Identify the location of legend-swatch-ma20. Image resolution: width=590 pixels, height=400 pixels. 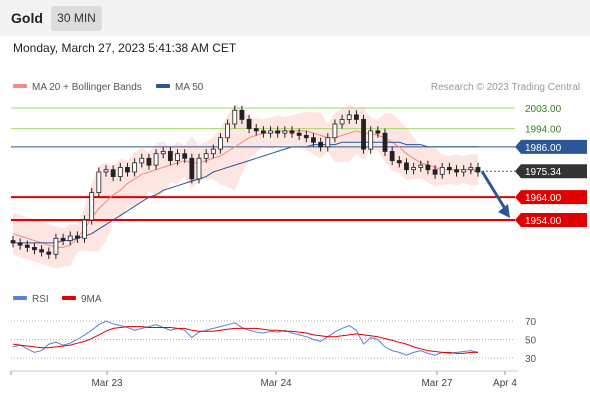
(20, 86).